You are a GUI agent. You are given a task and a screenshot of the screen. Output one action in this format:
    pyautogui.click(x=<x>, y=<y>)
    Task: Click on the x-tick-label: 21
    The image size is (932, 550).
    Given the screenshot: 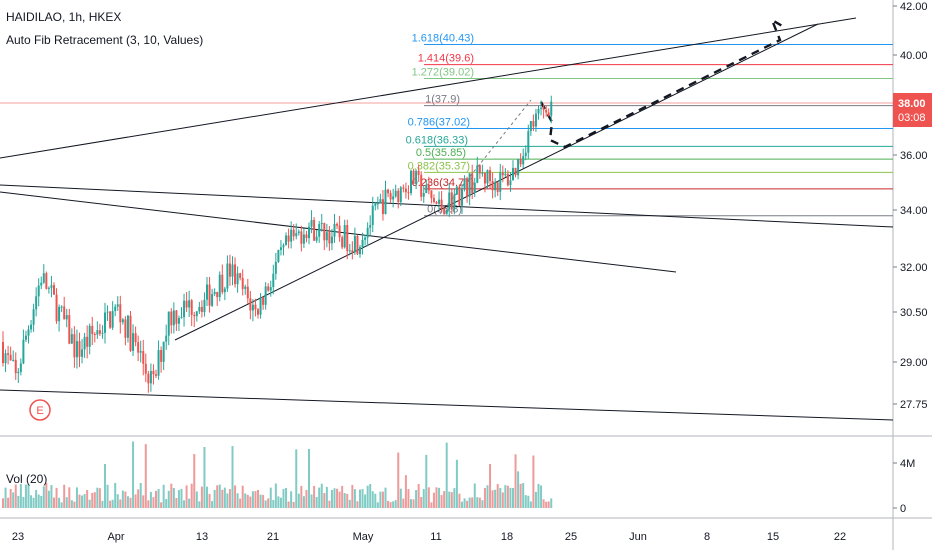 What is the action you would take?
    pyautogui.click(x=273, y=537)
    